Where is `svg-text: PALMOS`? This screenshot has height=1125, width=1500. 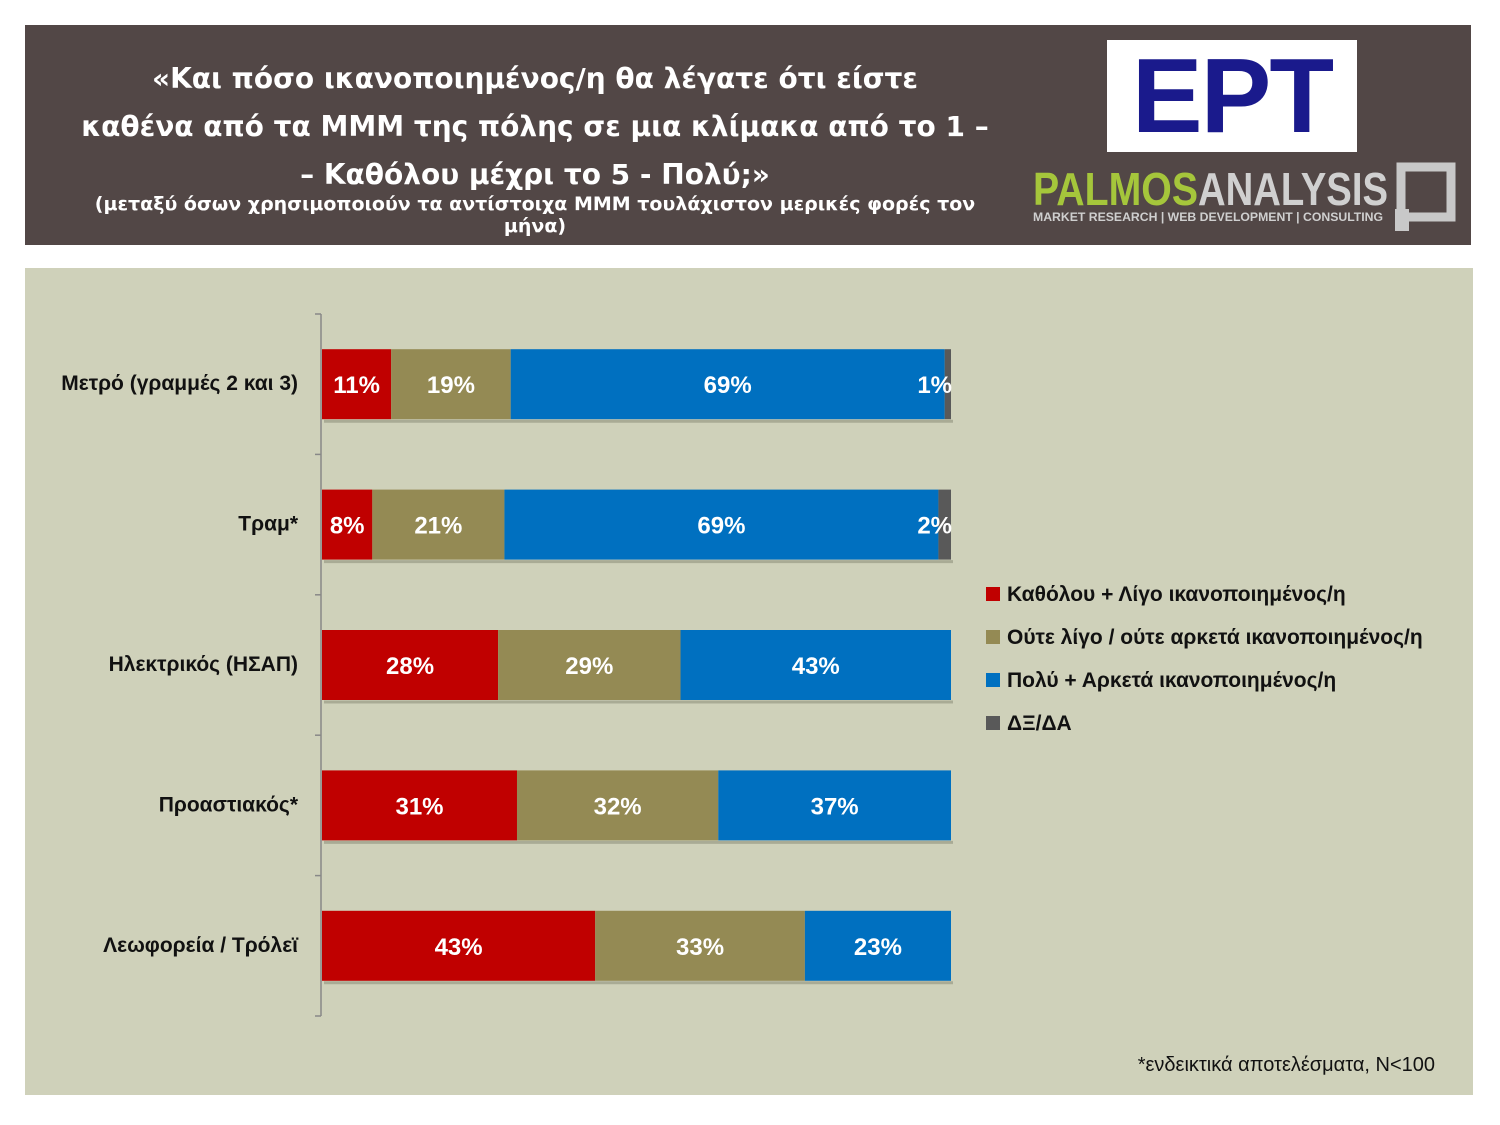
svg-text: PALMOS is located at coordinates (1115, 189).